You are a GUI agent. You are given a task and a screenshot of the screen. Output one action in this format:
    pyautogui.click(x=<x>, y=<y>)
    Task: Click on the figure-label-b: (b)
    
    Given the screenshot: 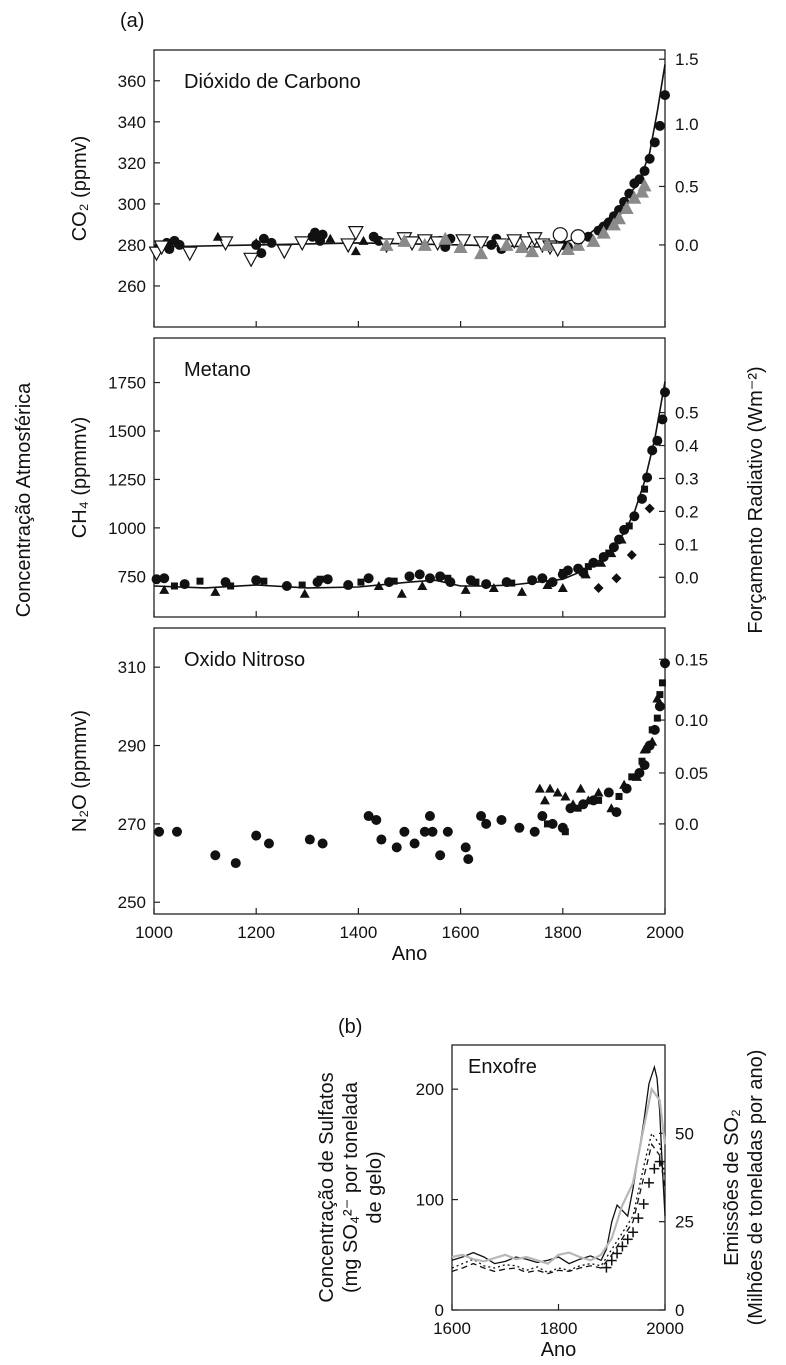 What is the action you would take?
    pyautogui.click(x=350, y=1027)
    